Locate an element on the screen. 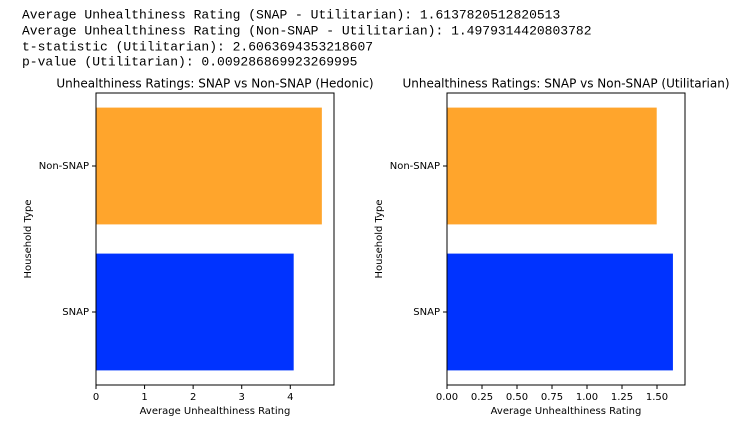 The width and height of the screenshot is (753, 432). x-tick-label: 4 is located at coordinates (290, 397).